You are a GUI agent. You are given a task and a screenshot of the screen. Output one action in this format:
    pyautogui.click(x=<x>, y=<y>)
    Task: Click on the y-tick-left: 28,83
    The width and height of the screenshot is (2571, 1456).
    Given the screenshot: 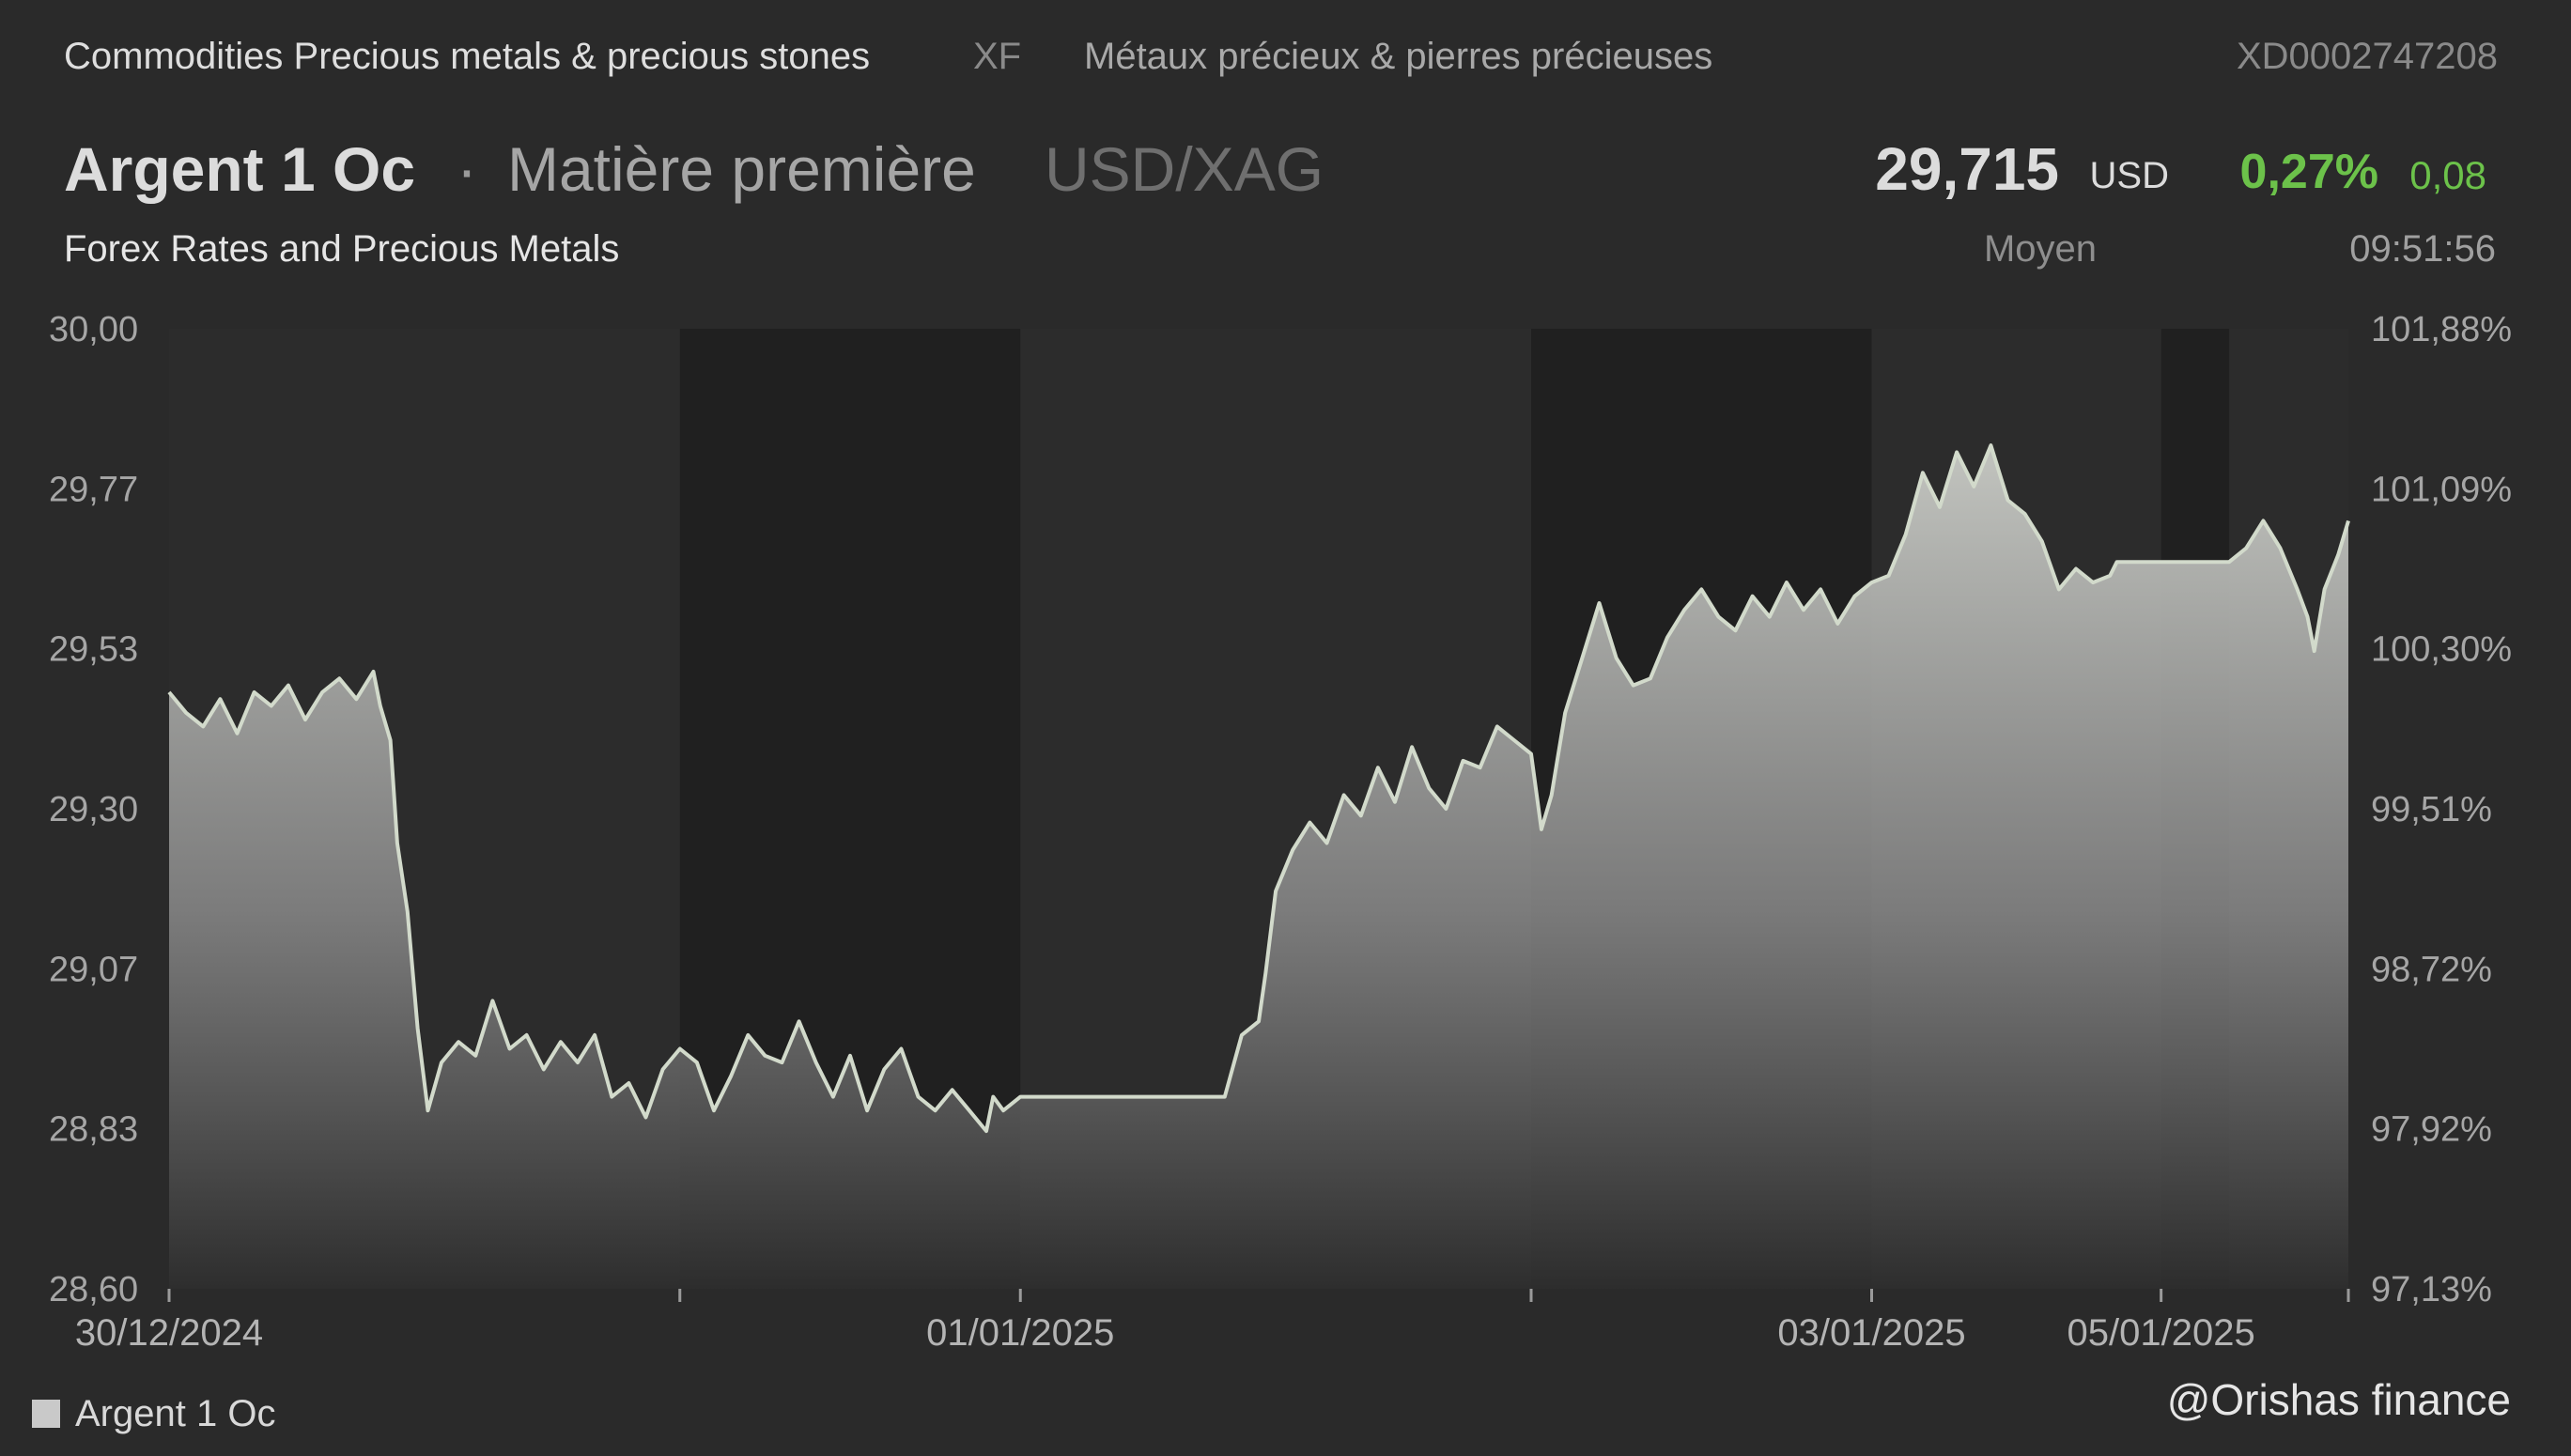 What is the action you would take?
    pyautogui.click(x=93, y=1130)
    